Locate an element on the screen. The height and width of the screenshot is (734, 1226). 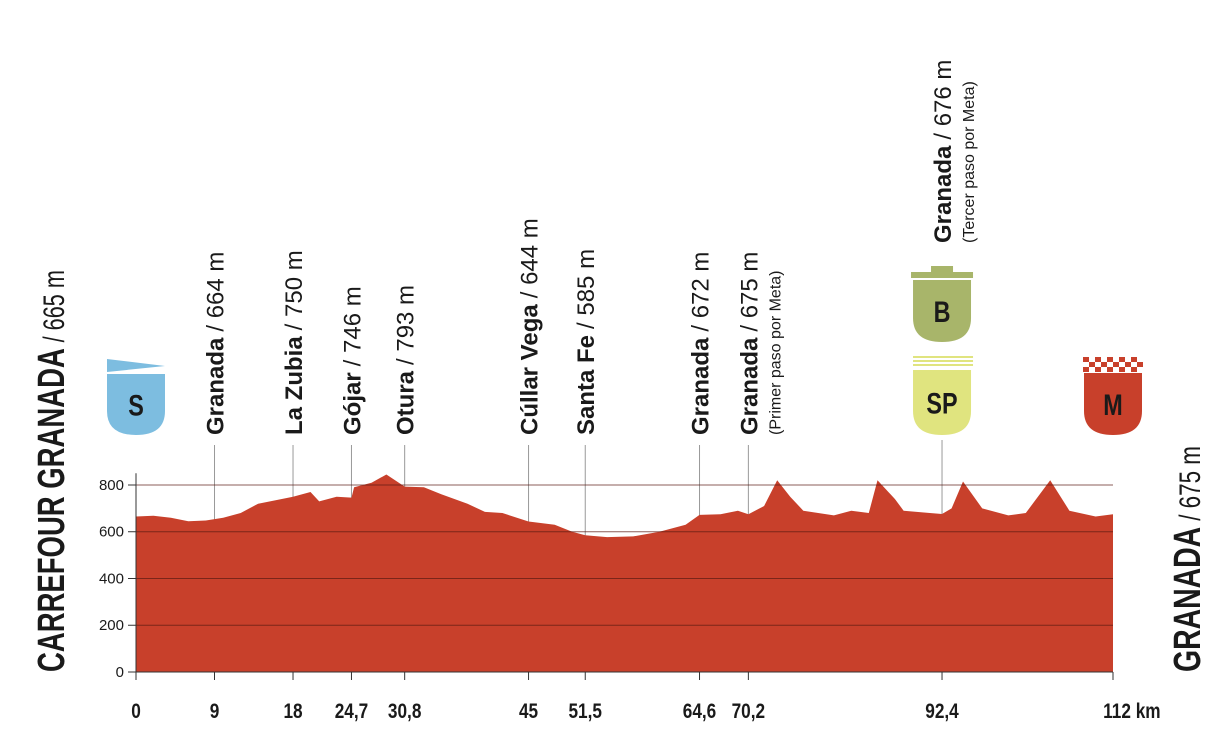
waypoint-name: La Zubia is located at coordinates (294, 385).